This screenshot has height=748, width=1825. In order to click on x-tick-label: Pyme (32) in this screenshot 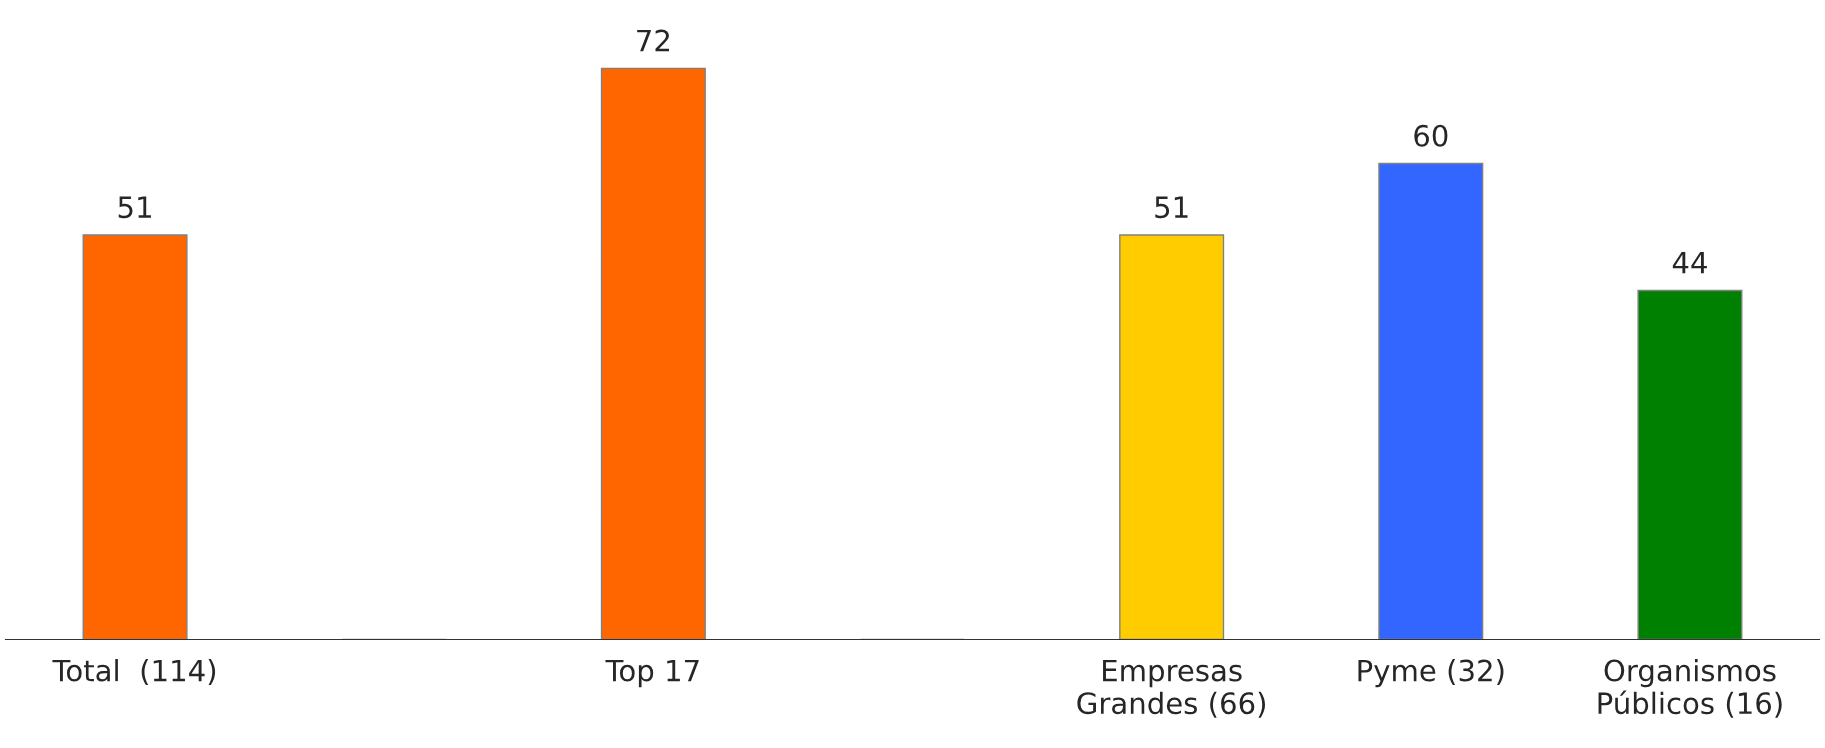, I will do `click(1431, 673)`.